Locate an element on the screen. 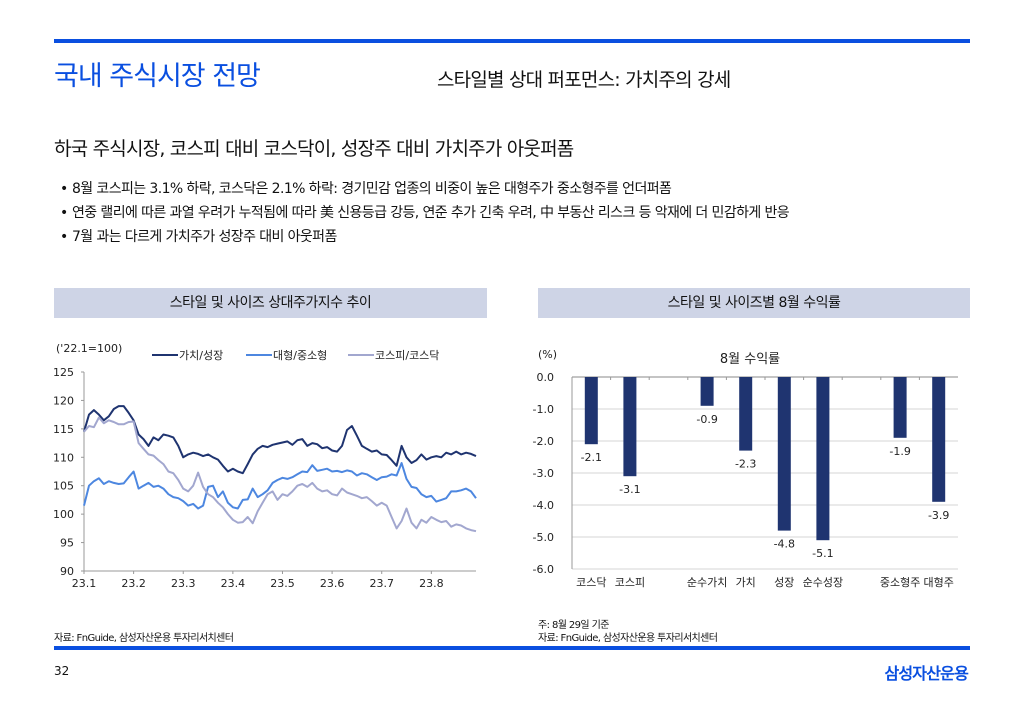  data-label: -5.1 is located at coordinates (822, 553).